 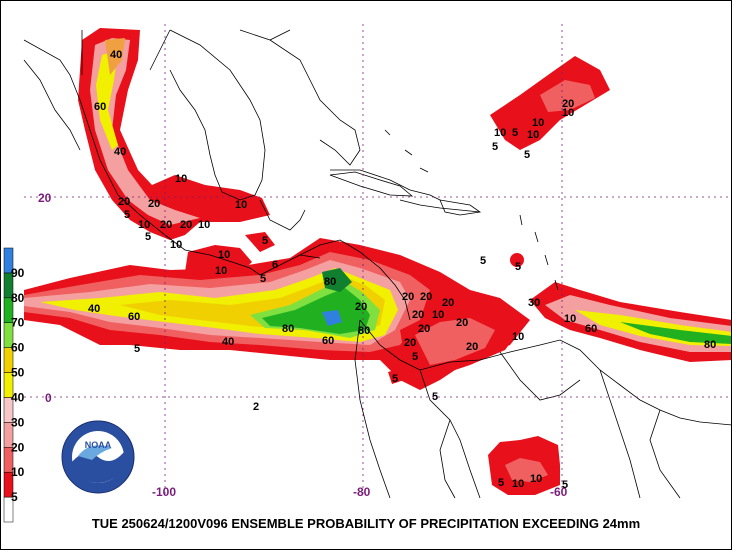 I want to click on field-south-atlantic-salmon, so click(x=526, y=470).